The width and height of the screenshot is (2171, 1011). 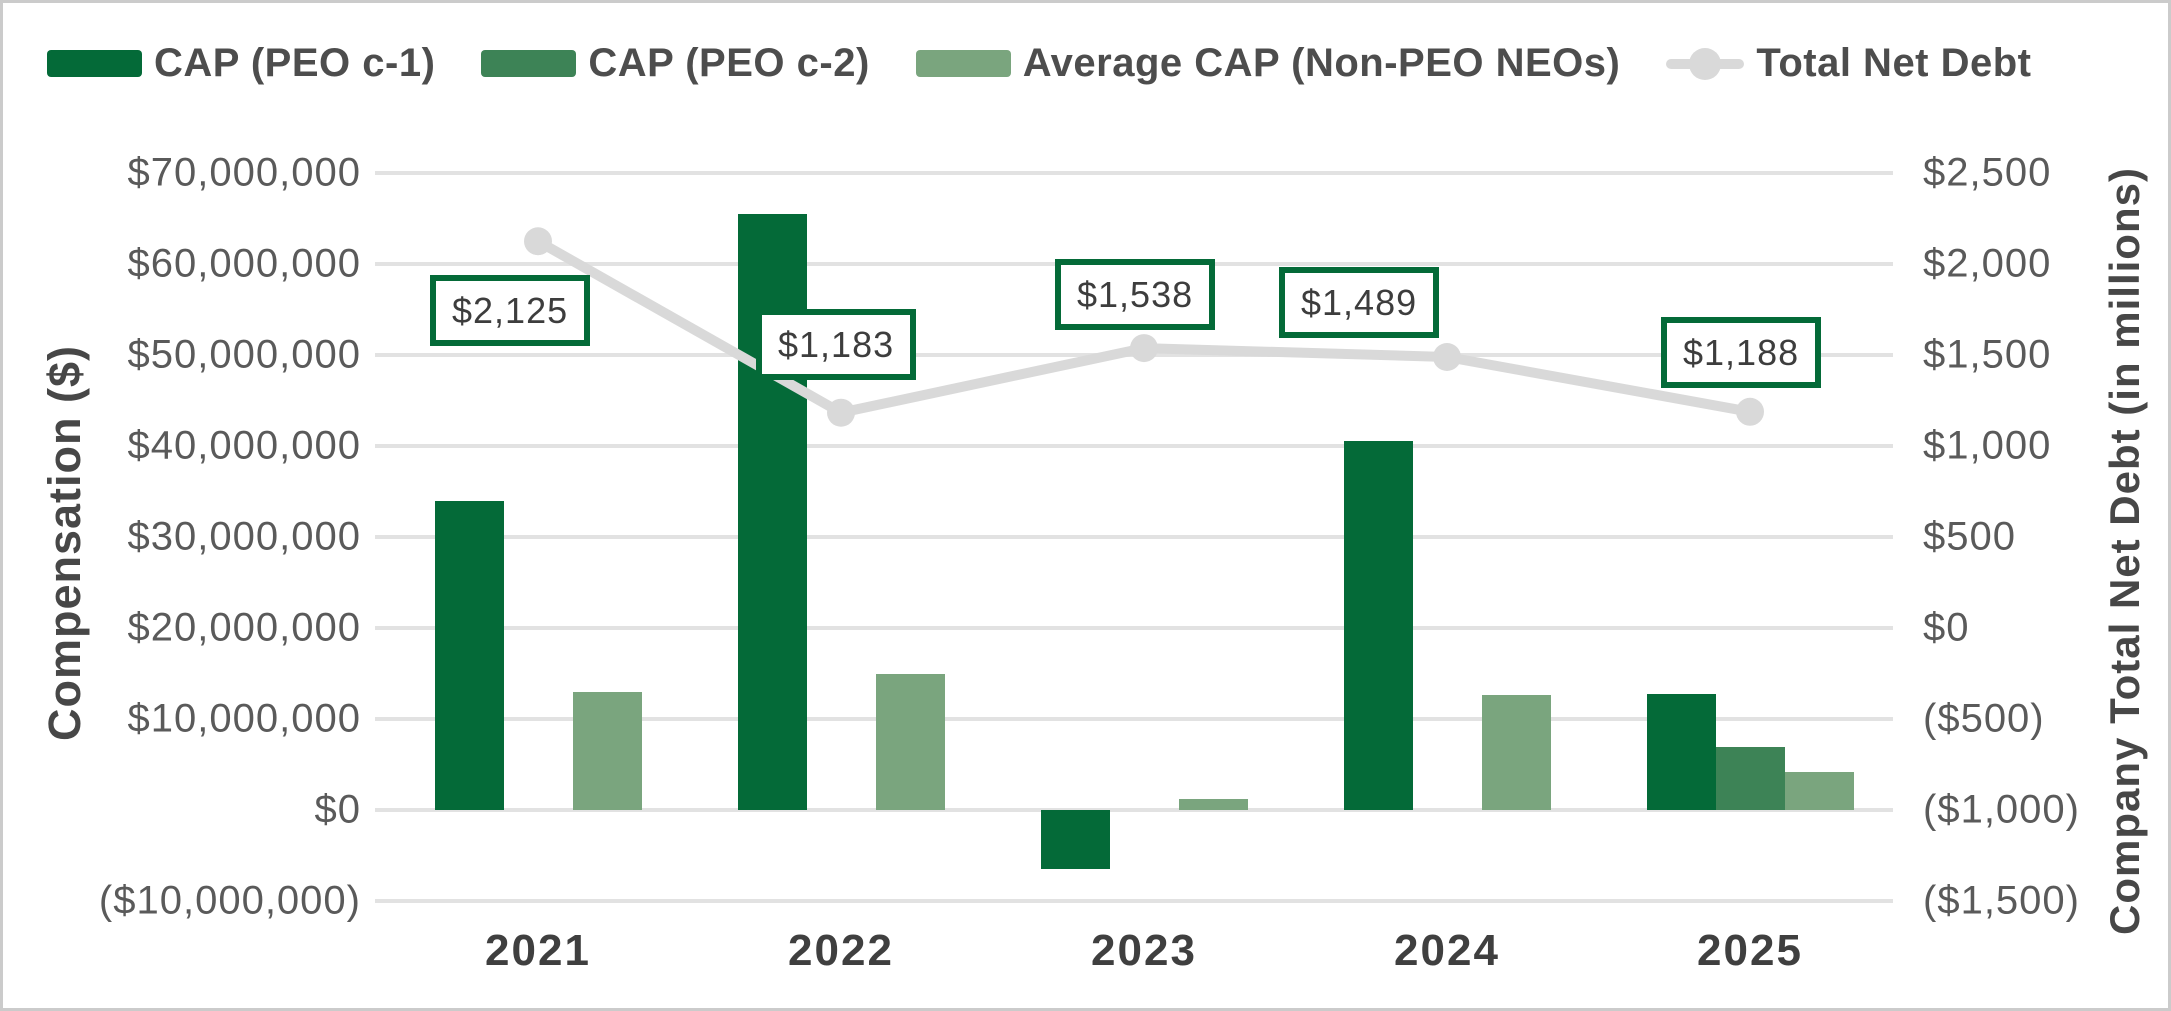 I want to click on total-net-debt-line-marker-icon, so click(x=1705, y=63).